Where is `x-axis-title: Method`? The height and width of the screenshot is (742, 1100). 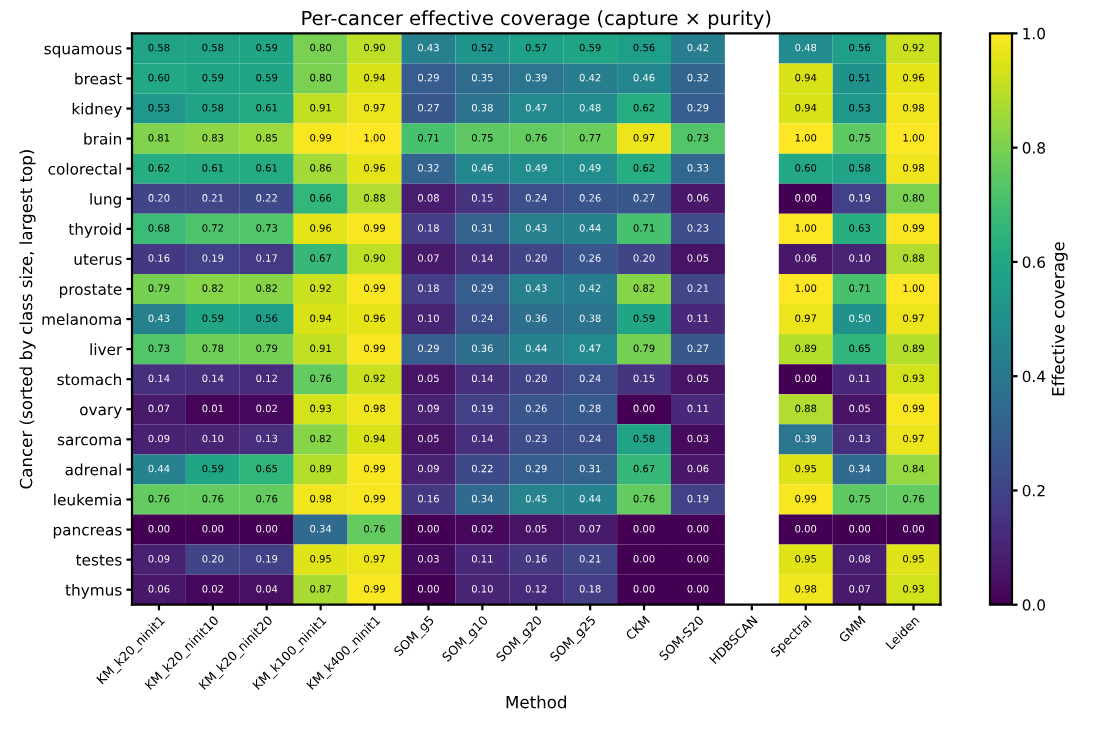
x-axis-title: Method is located at coordinates (536, 702).